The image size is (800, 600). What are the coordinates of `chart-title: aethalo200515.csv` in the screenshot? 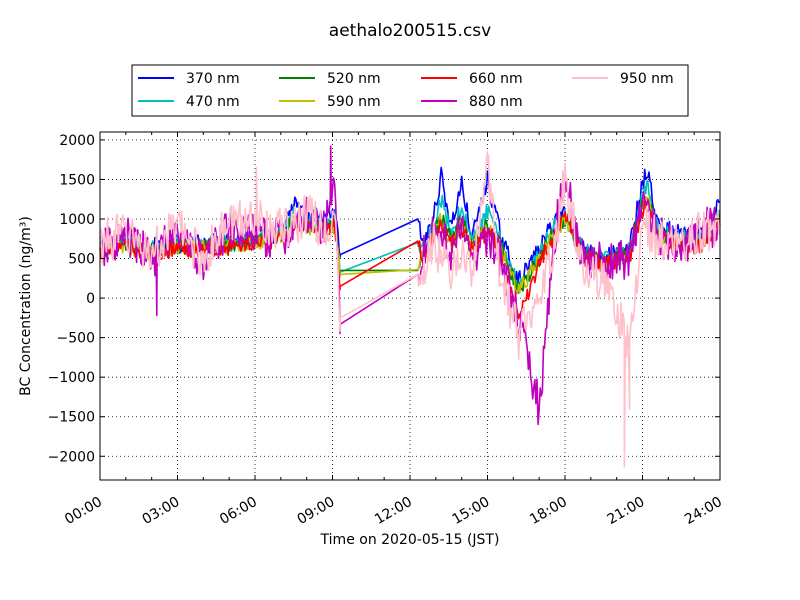 It's located at (410, 31).